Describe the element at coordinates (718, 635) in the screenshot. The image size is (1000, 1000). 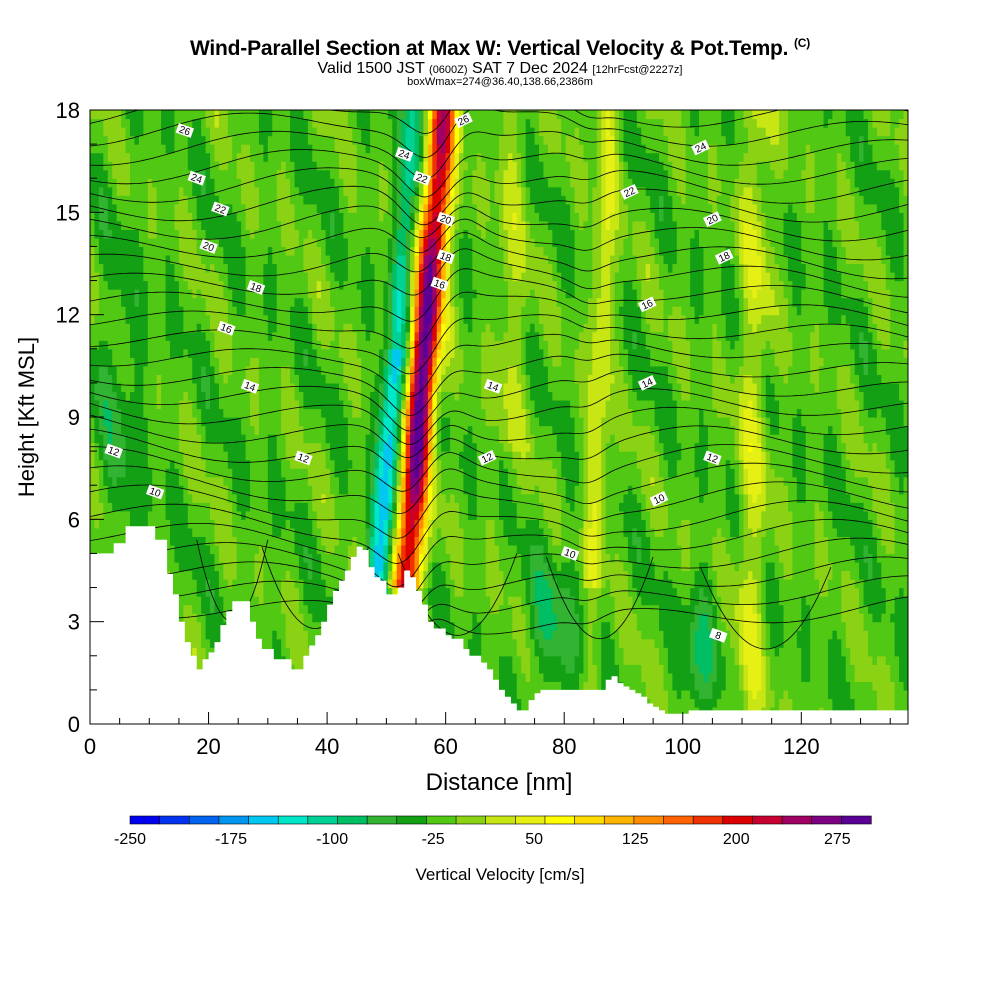
I see `contour-label: 8` at that location.